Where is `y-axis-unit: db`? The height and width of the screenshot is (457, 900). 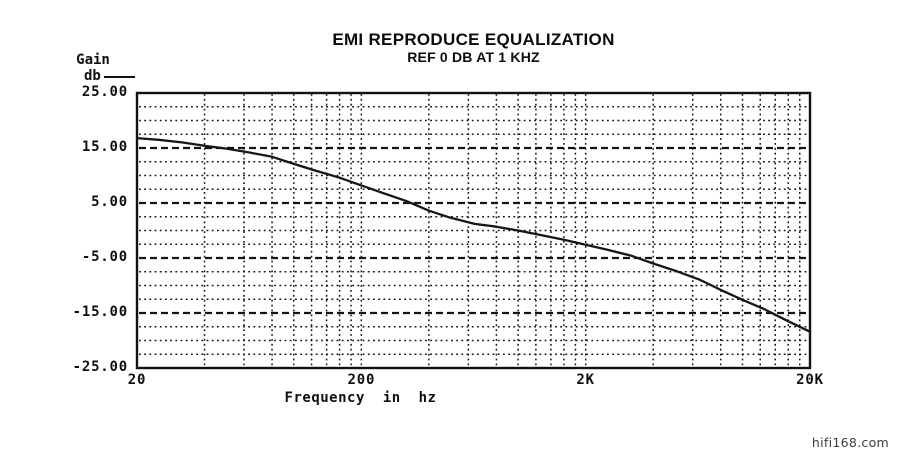 y-axis-unit: db is located at coordinates (109, 76).